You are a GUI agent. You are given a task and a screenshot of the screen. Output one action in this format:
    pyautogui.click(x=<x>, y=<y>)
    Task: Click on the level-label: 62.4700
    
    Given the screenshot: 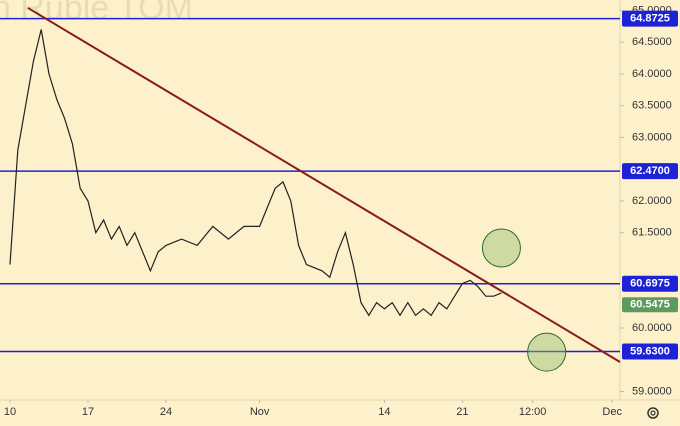 What is the action you would take?
    pyautogui.click(x=650, y=171)
    